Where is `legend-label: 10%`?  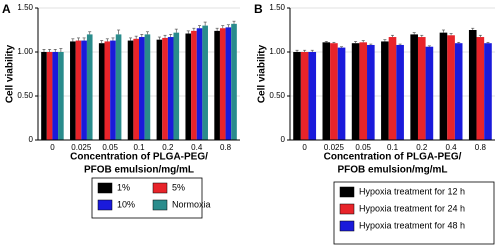
legend-label: 10% is located at coordinates (126, 204).